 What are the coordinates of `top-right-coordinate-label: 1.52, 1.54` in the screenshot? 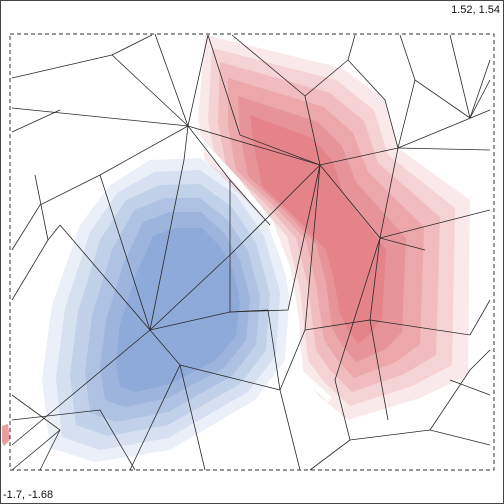 It's located at (475, 10).